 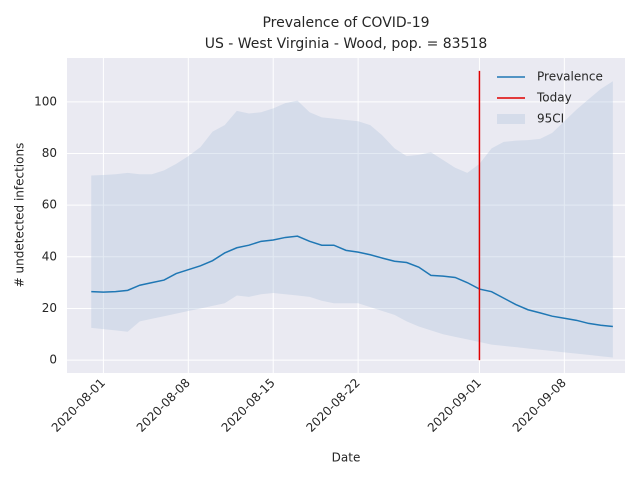 I want to click on x-tick-label: 2020-08-08, so click(x=163, y=405).